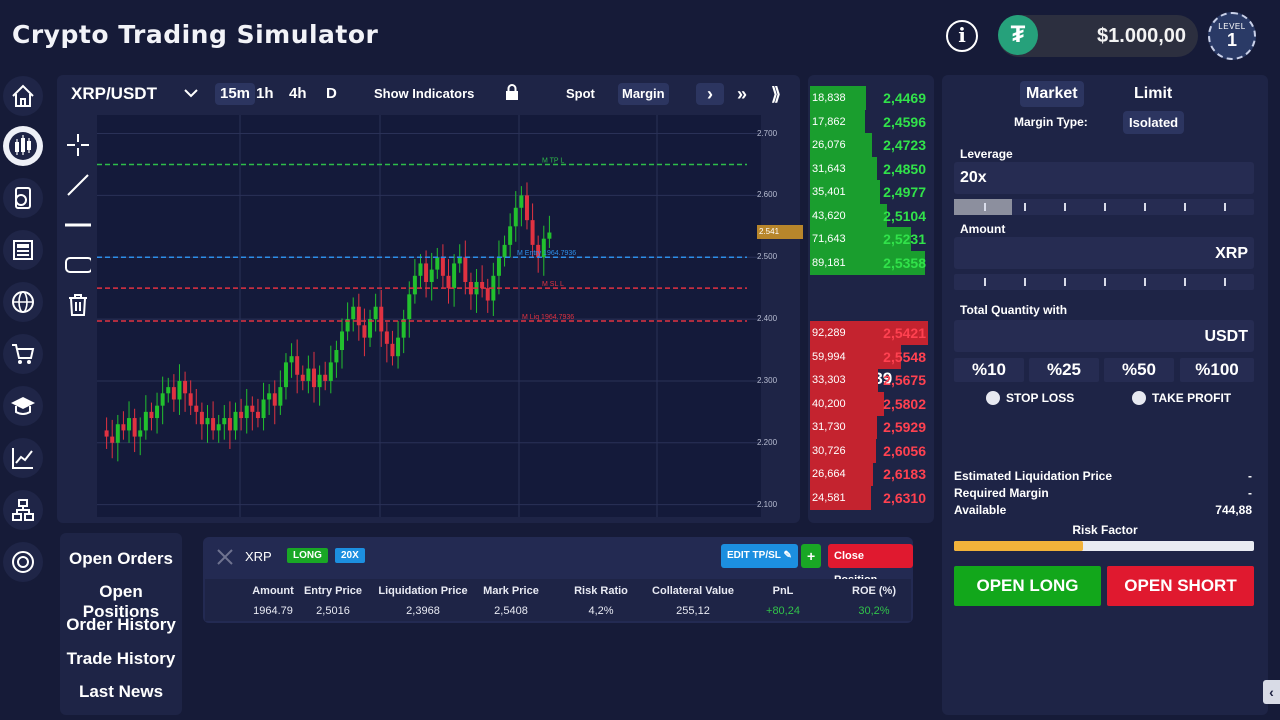 This screenshot has width=1280, height=720. I want to click on bid-row: 33,303 2,5675, so click(869, 380).